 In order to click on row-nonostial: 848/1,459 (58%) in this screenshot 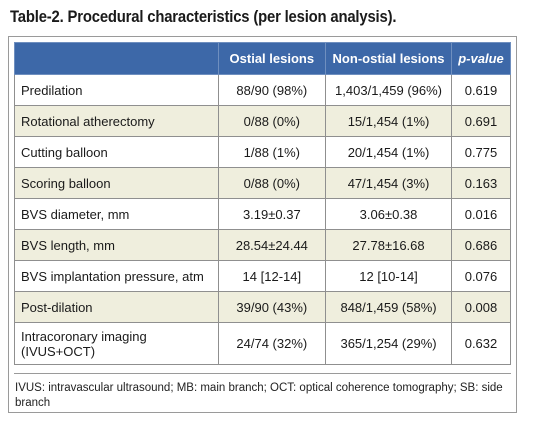, I will do `click(388, 307)`.